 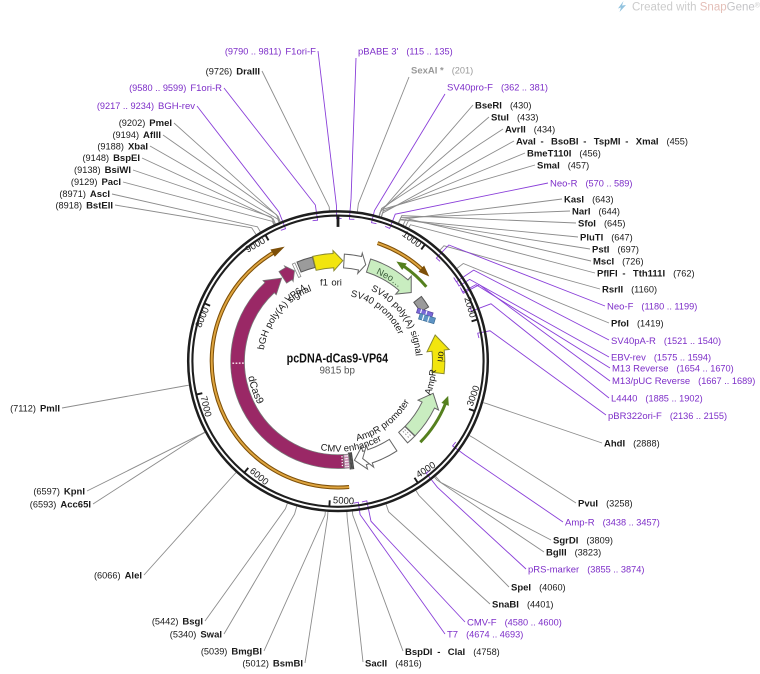 I want to click on svg-text: EBV-rev(1575 .. 1594), so click(x=661, y=358).